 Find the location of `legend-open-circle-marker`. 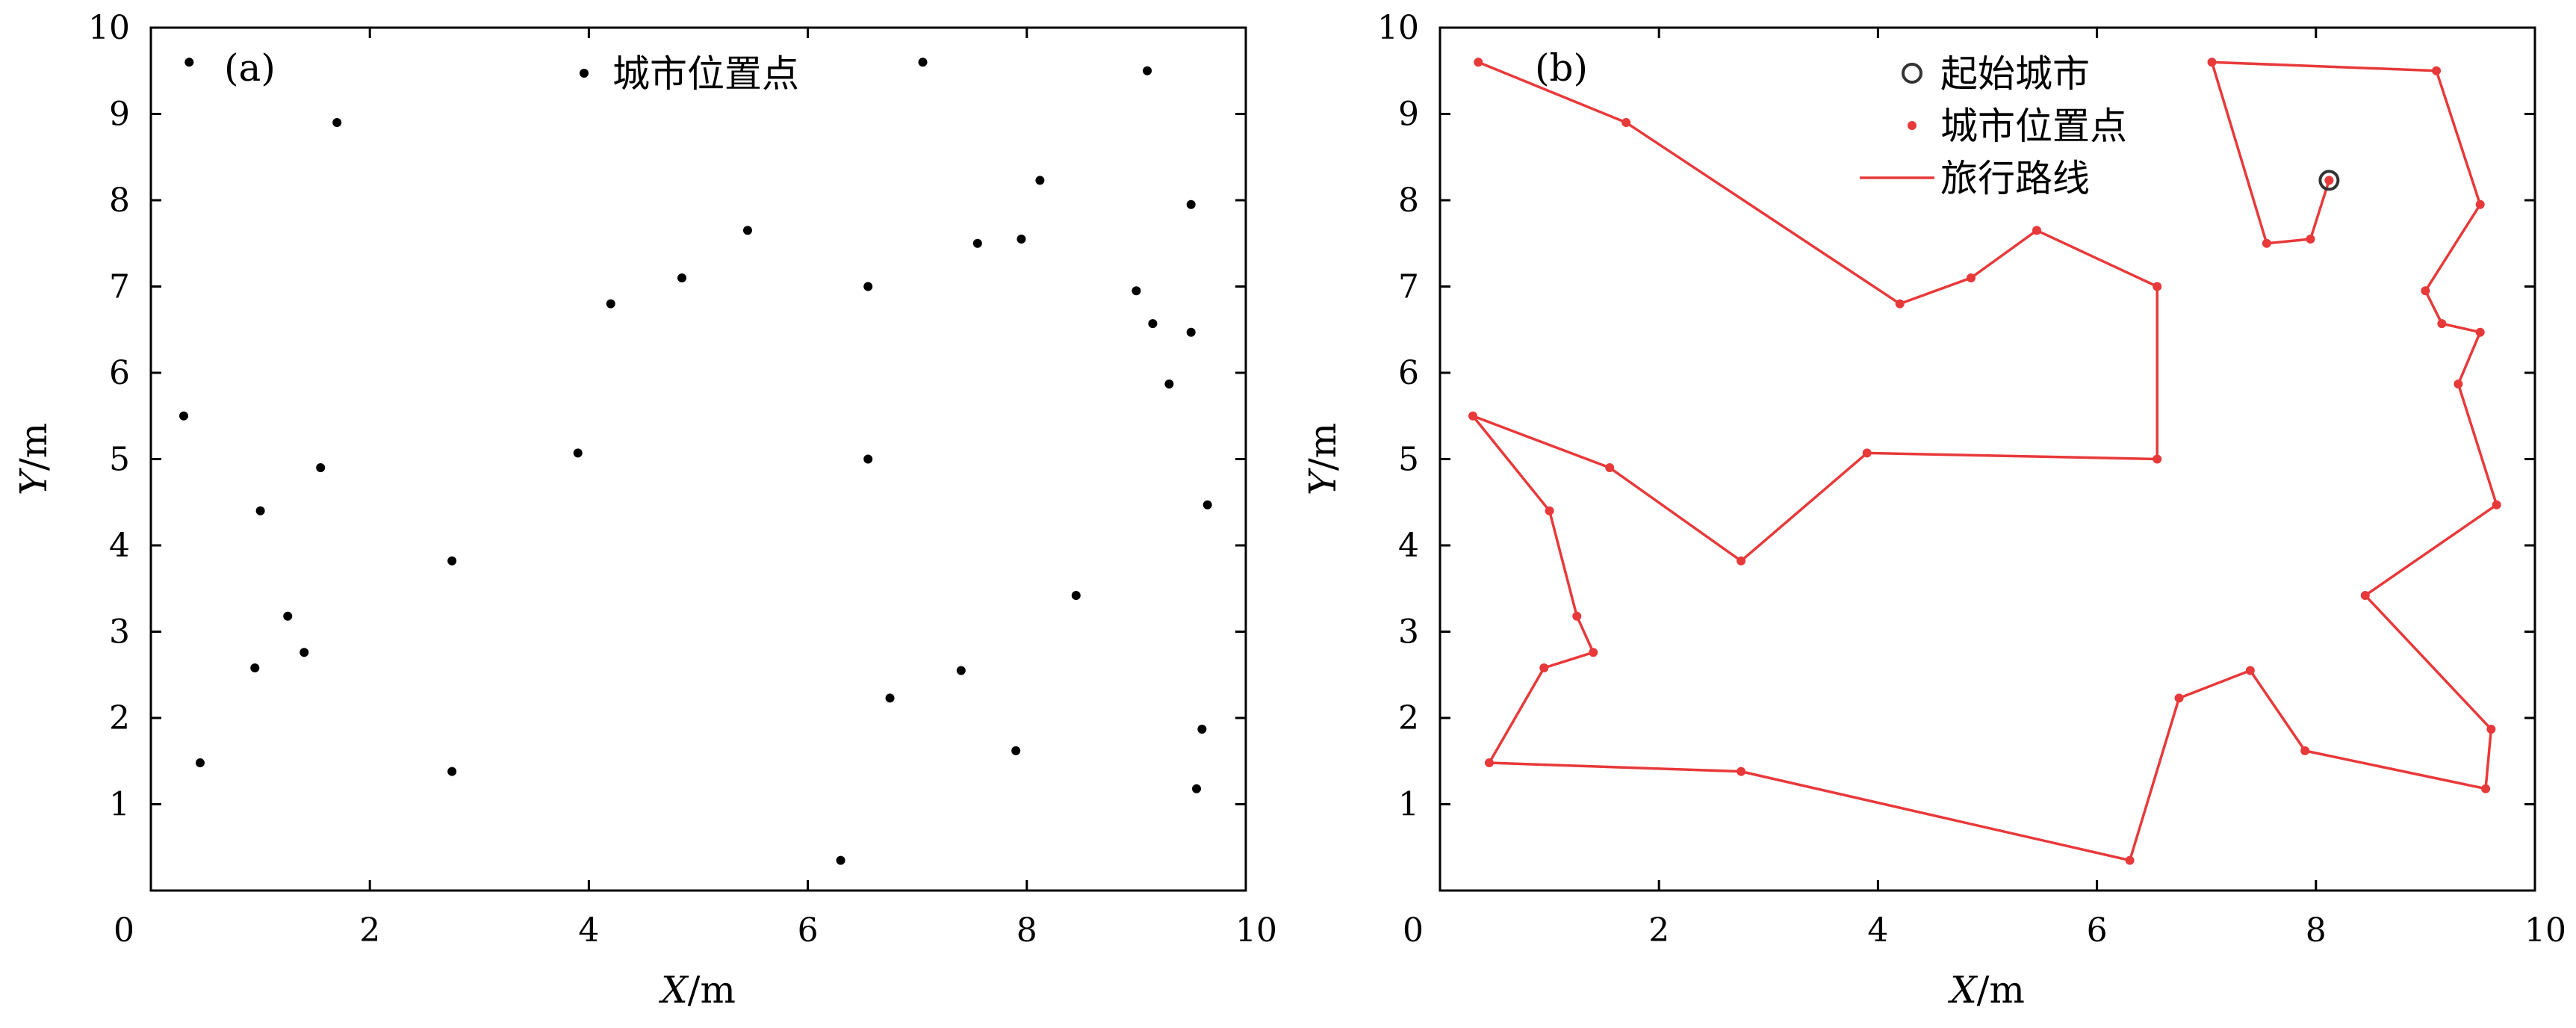

legend-open-circle-marker is located at coordinates (1912, 73).